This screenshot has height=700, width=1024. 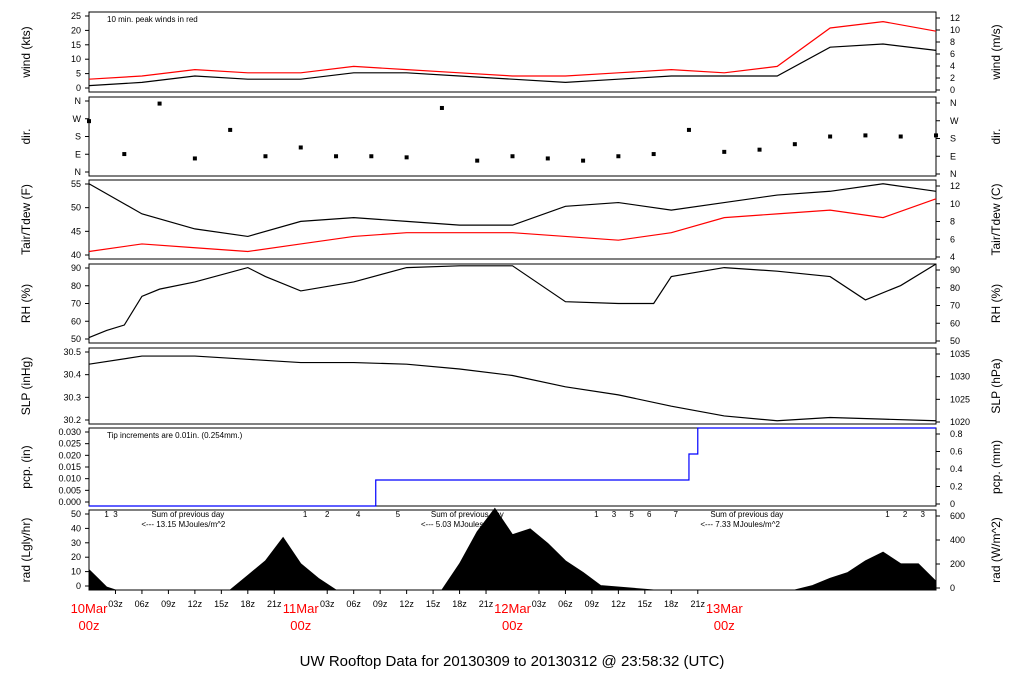 I want to click on Tdew-line, so click(x=512, y=225).